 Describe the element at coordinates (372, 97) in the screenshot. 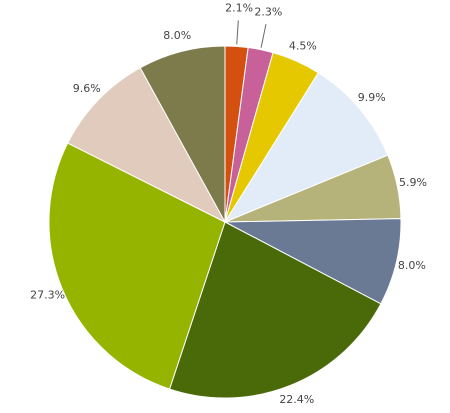

I see `value-label: 9.9%` at that location.